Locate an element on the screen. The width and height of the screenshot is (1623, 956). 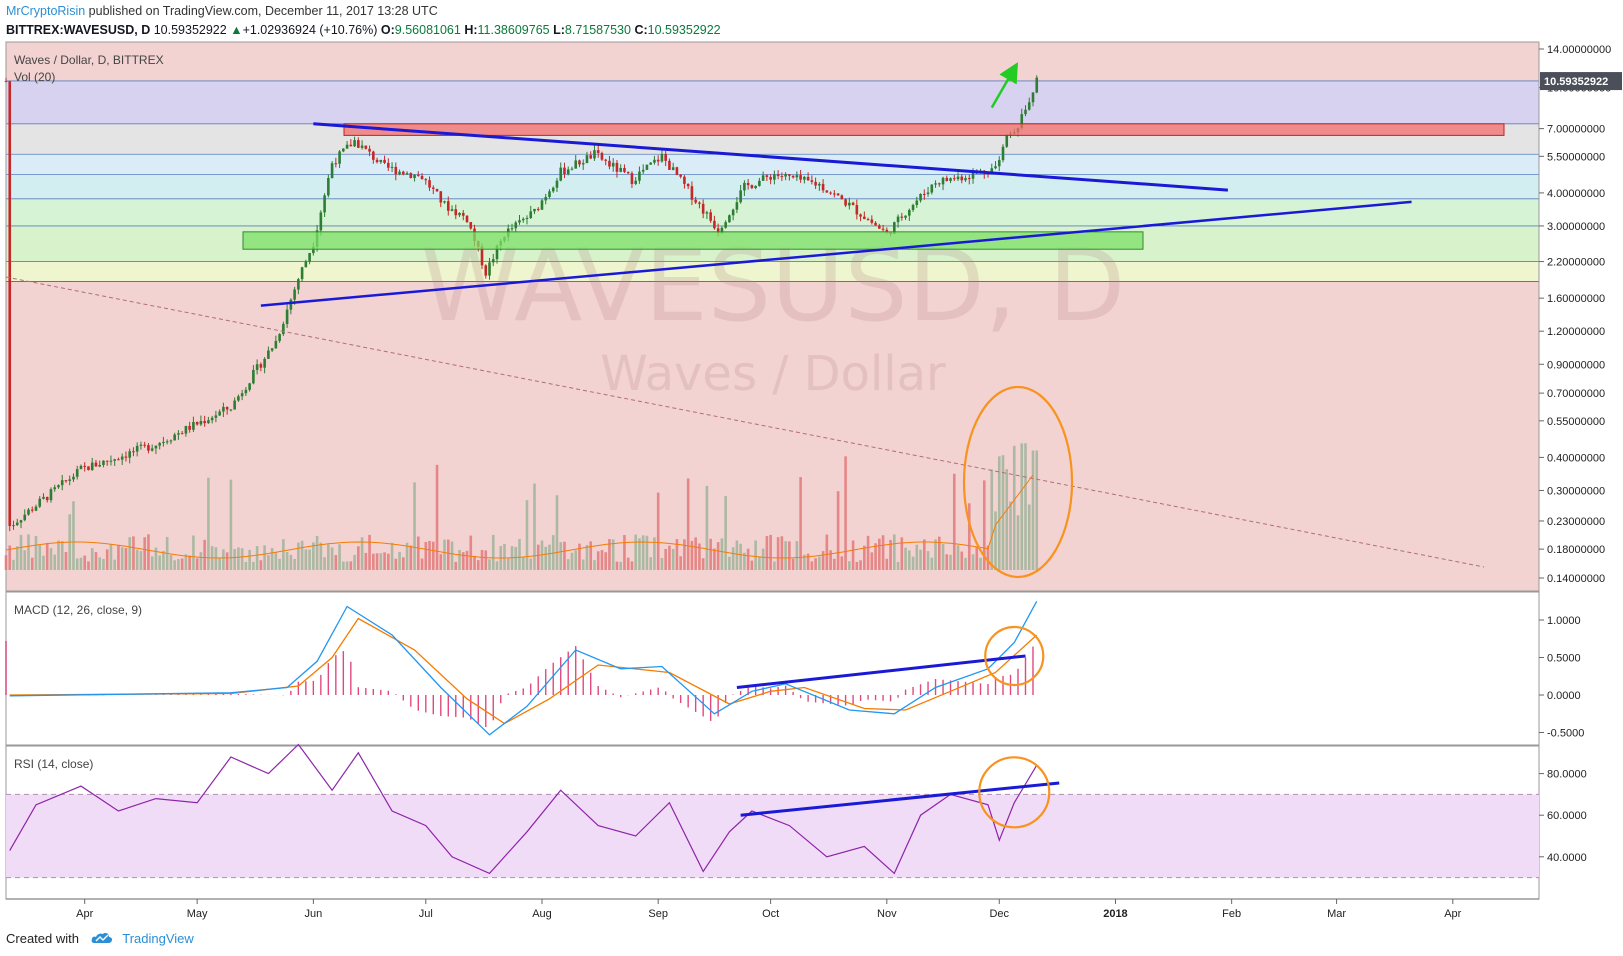
x-tick-label: Oct is located at coordinates (770, 914).